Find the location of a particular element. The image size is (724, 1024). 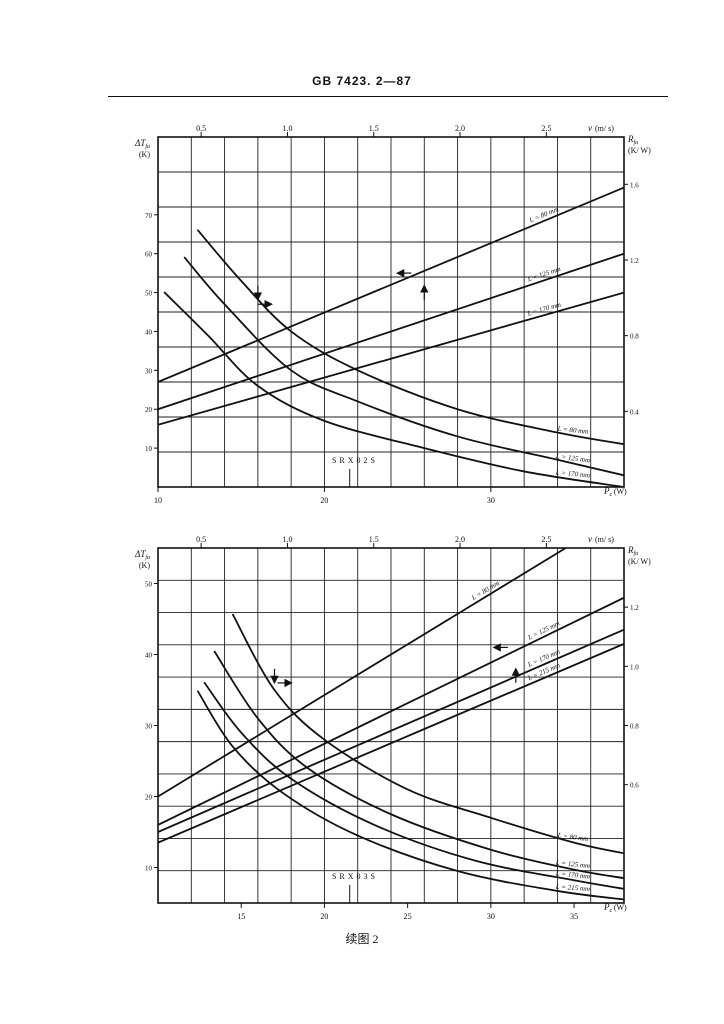

y-left-axis-label-symbol: ΔT is located at coordinates (140, 143).